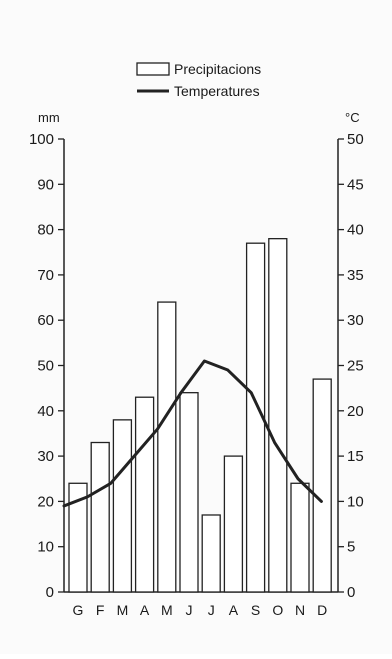 The image size is (392, 659). I want to click on right-tick-label: 15, so click(355, 456).